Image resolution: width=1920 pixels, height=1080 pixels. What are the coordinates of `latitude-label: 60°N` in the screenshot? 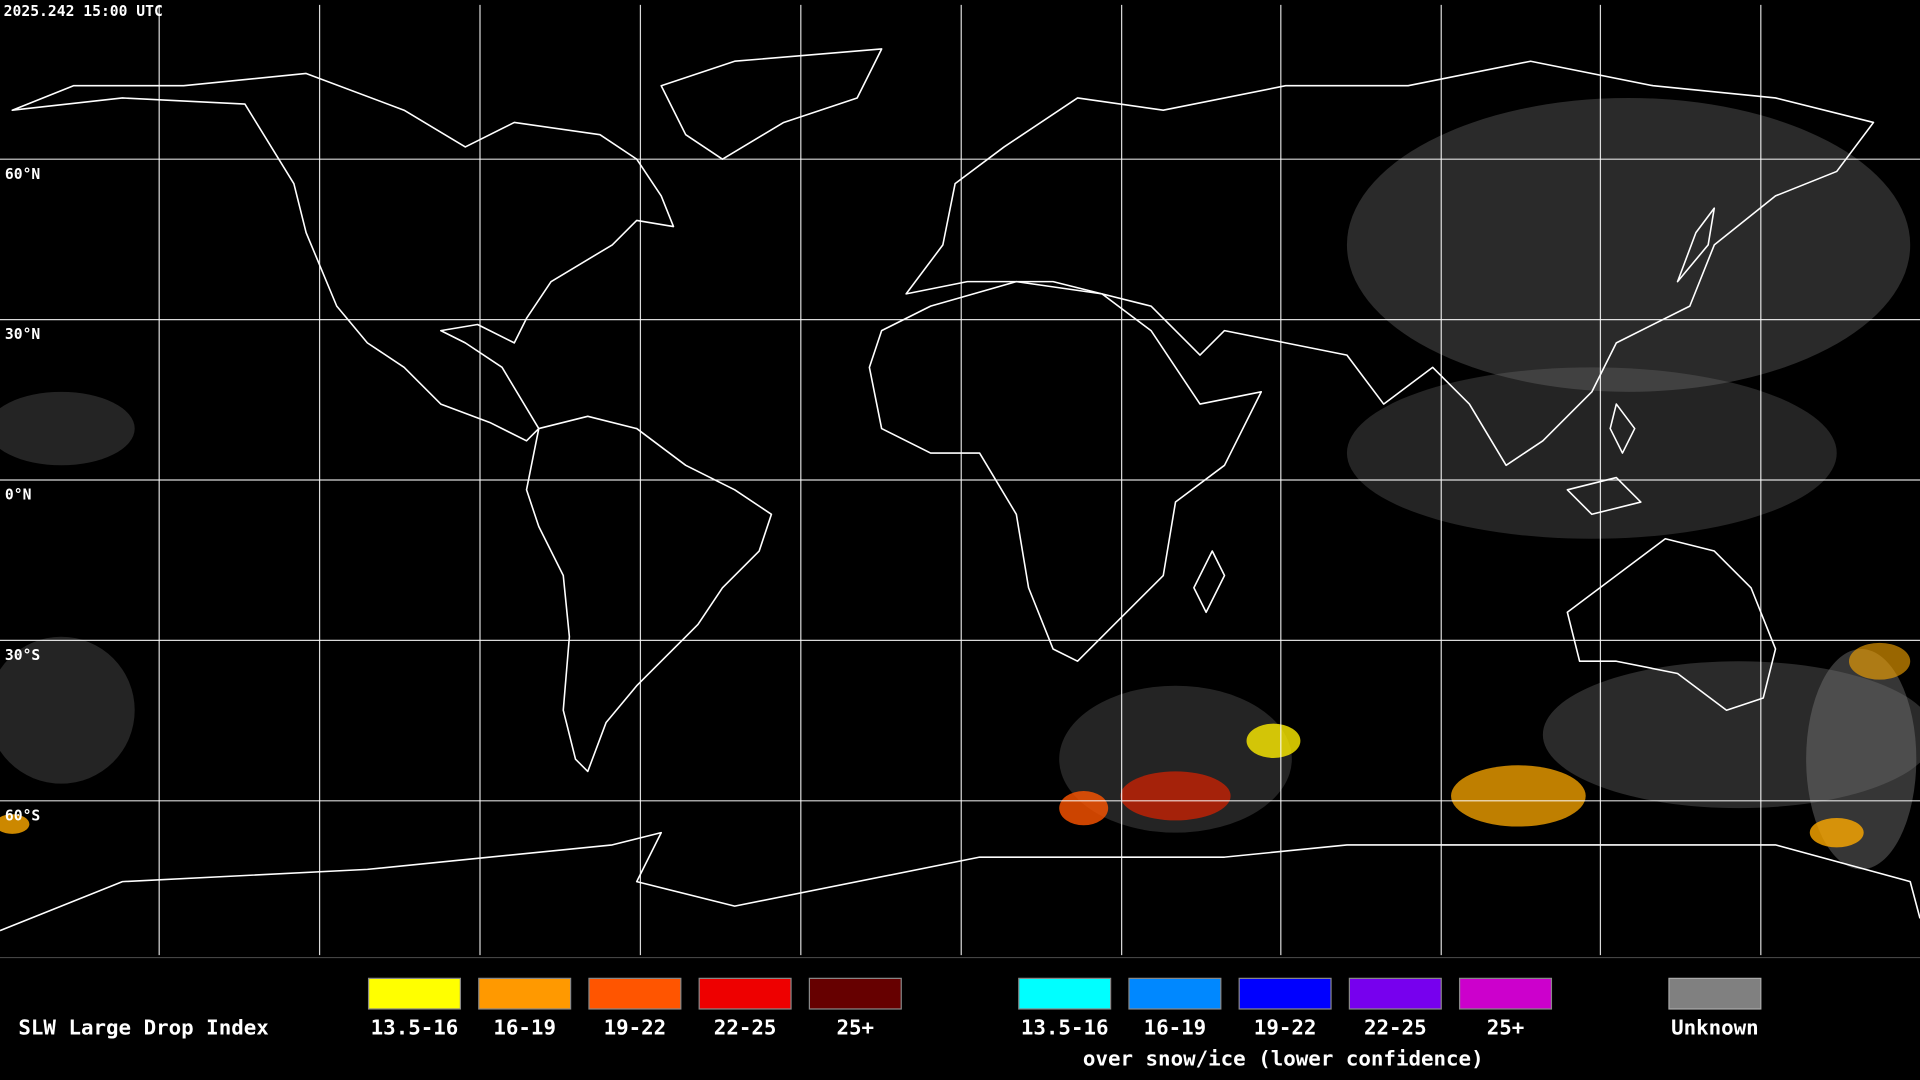 It's located at (22, 174).